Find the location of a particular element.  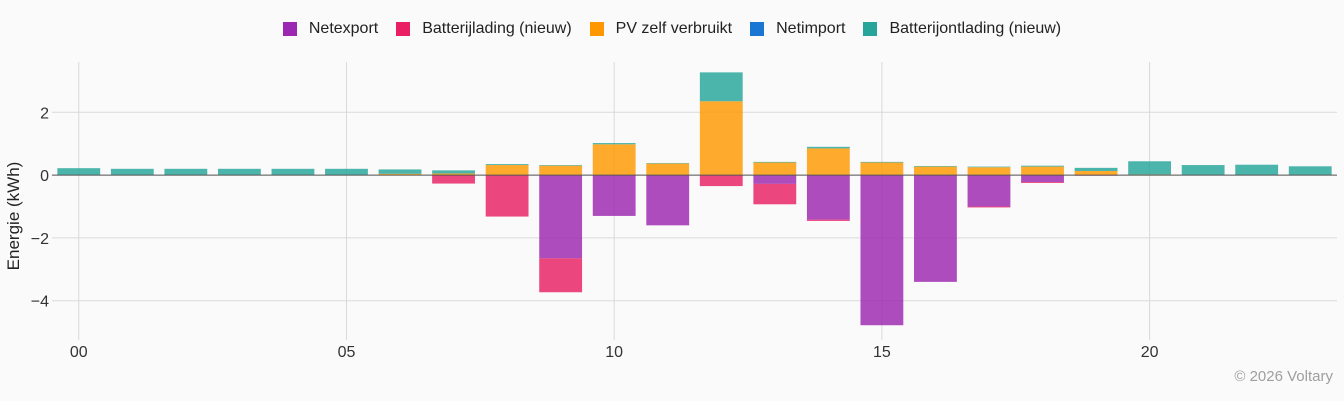

legend-label: PV zelf verbruikt is located at coordinates (674, 28).